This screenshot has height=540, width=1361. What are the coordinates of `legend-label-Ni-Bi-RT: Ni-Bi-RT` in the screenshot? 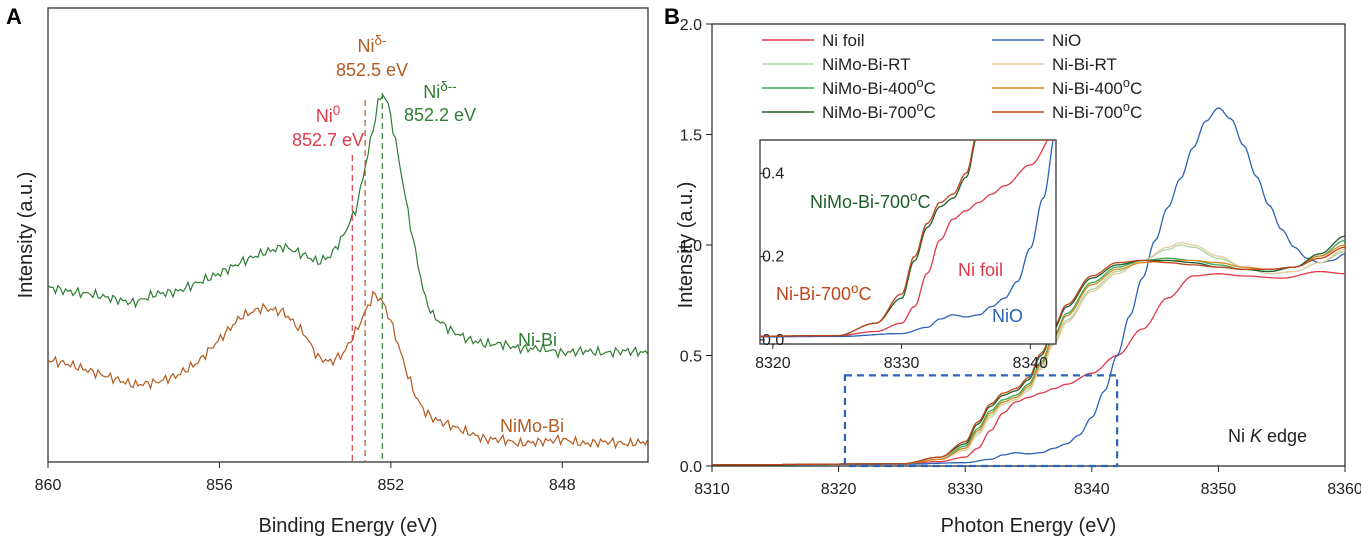 It's located at (1084, 64).